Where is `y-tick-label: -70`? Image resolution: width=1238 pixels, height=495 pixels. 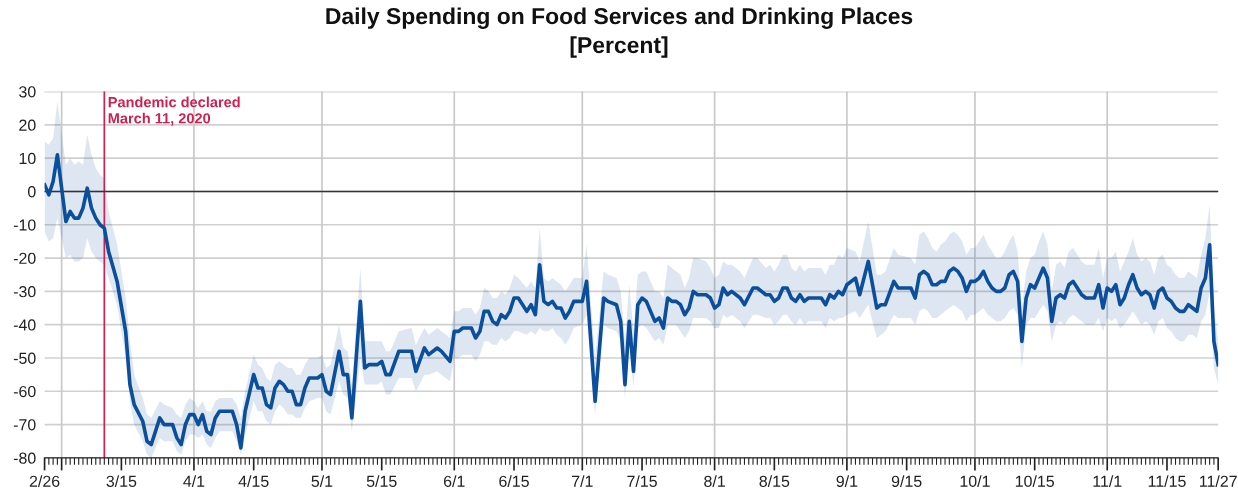
y-tick-label: -70 is located at coordinates (24, 425).